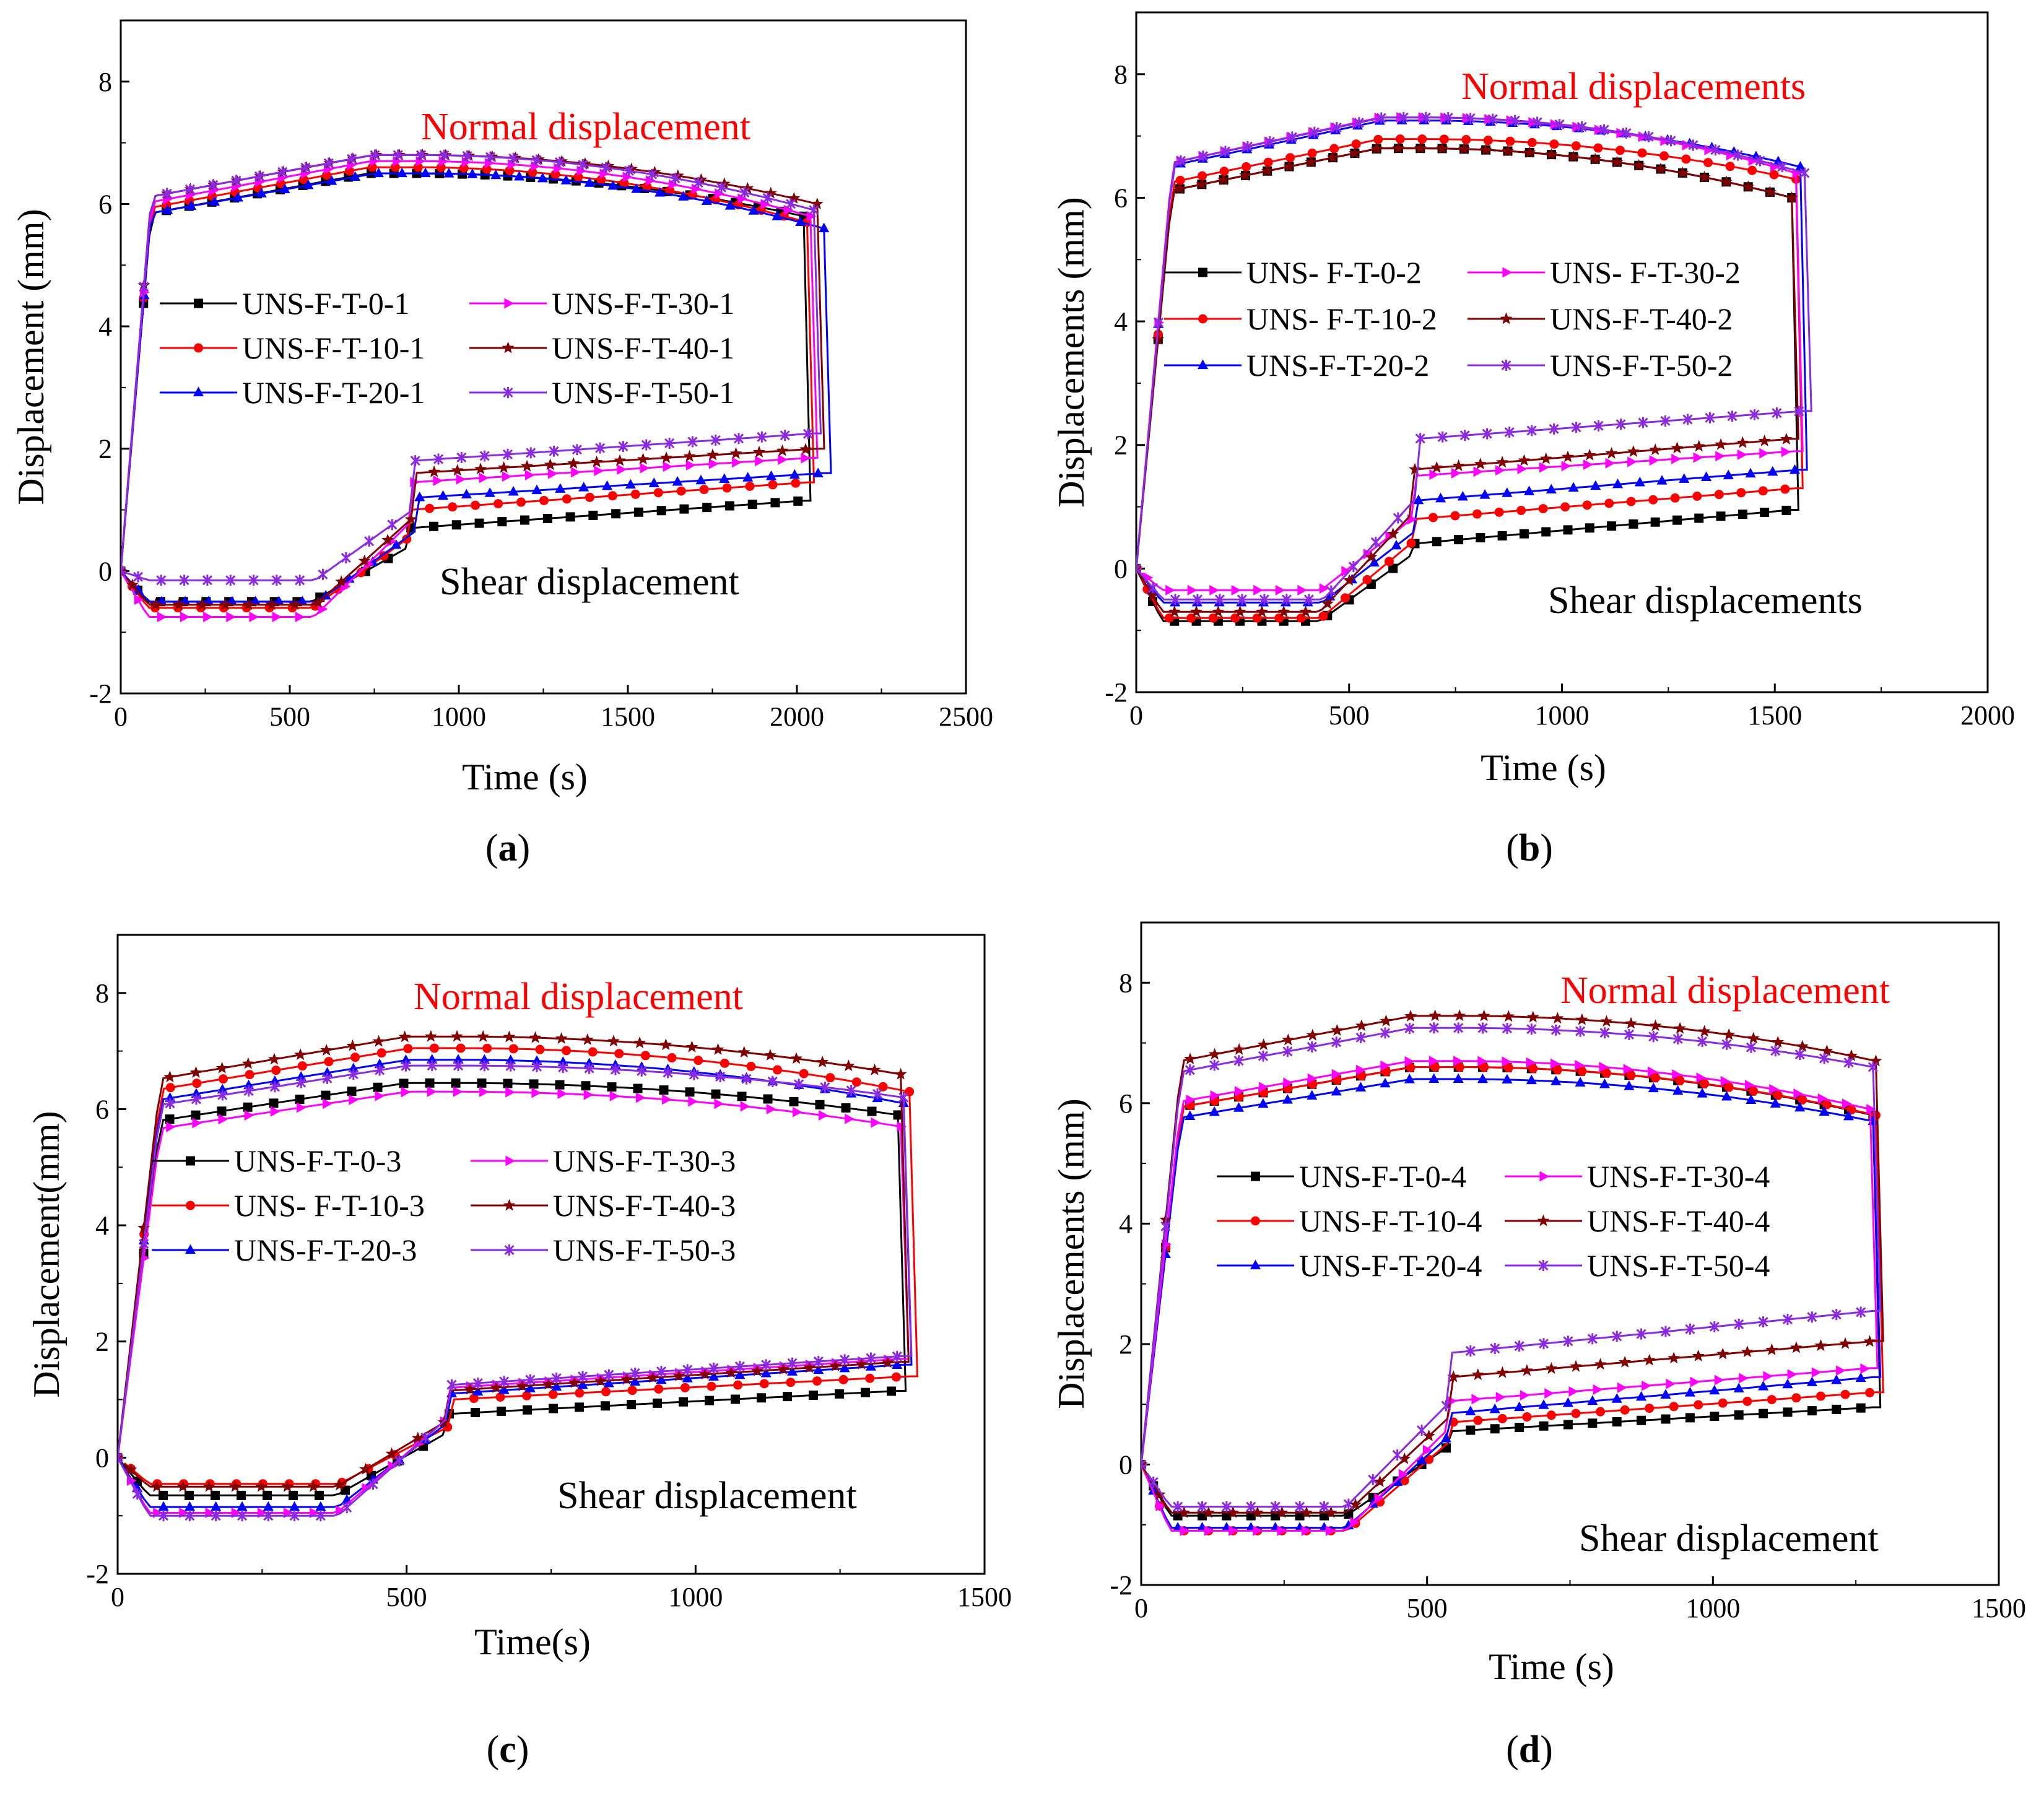 This screenshot has height=1793, width=2044. Describe the element at coordinates (289, 1206) in the screenshot. I see `legend-item: UNS- F-T-10-3` at that location.